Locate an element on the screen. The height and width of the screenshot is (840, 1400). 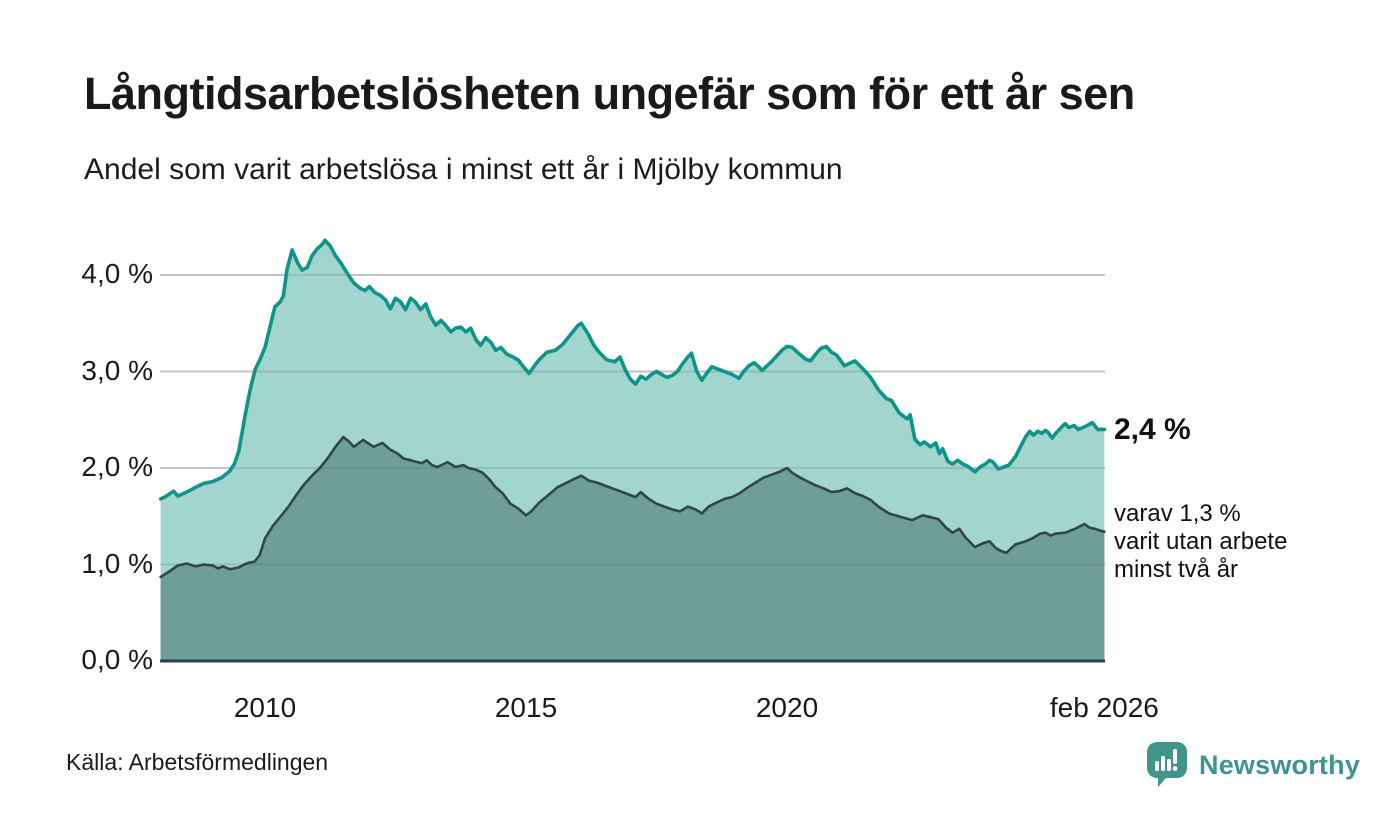
y-tick-label: 2,0 % is located at coordinates (117, 466).